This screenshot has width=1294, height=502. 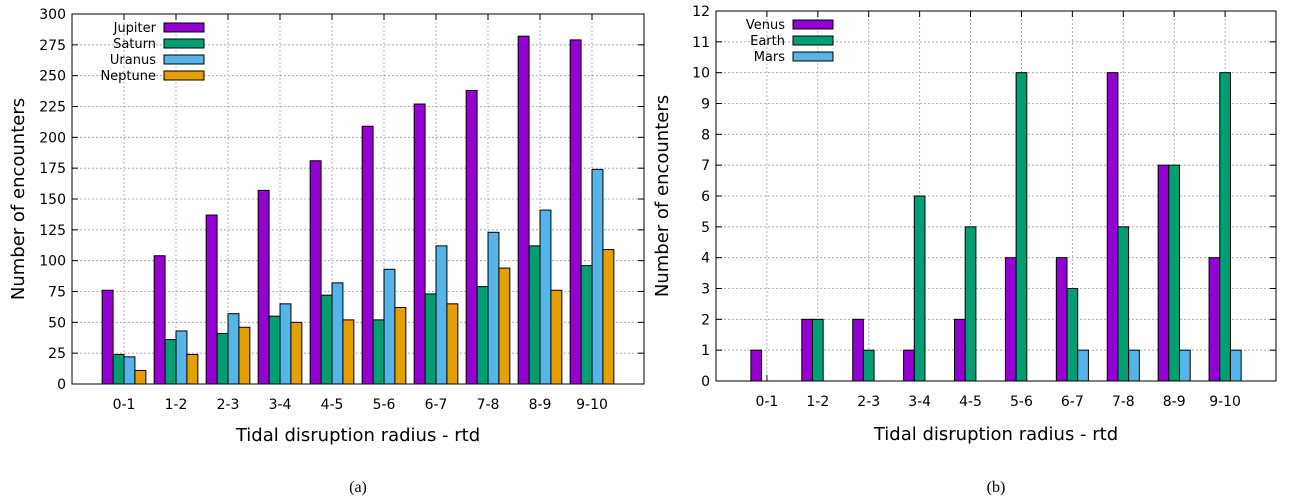 What do you see at coordinates (868, 402) in the screenshot?
I see `x-tick-label: 2-3` at bounding box center [868, 402].